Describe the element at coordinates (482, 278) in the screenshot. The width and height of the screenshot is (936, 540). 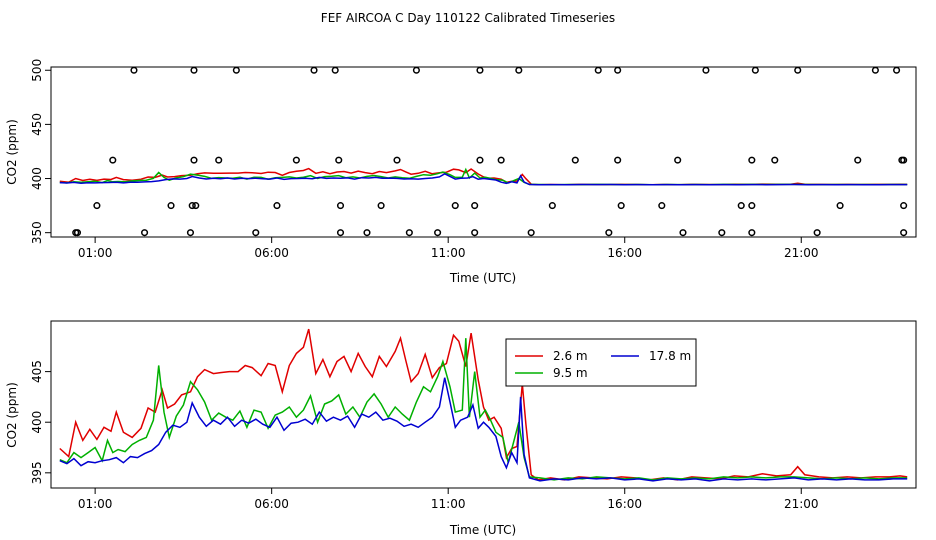
I see `top-x-axis-label: Time (UTC)` at that location.